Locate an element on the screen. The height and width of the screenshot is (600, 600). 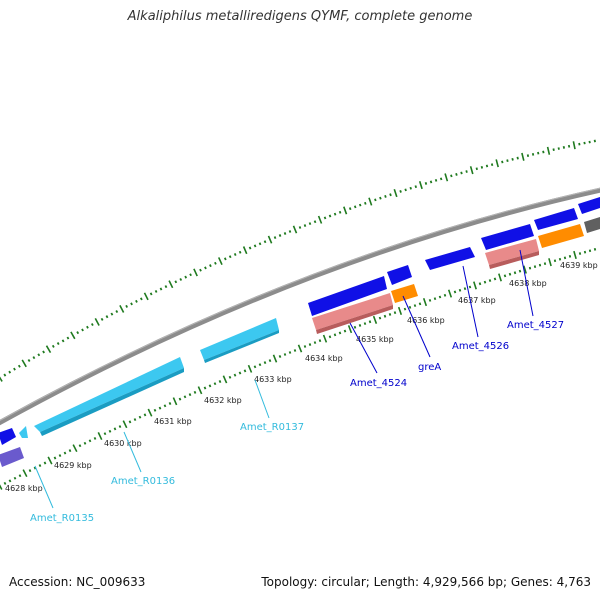
feature-cyan-small is located at coordinates (23, 432).